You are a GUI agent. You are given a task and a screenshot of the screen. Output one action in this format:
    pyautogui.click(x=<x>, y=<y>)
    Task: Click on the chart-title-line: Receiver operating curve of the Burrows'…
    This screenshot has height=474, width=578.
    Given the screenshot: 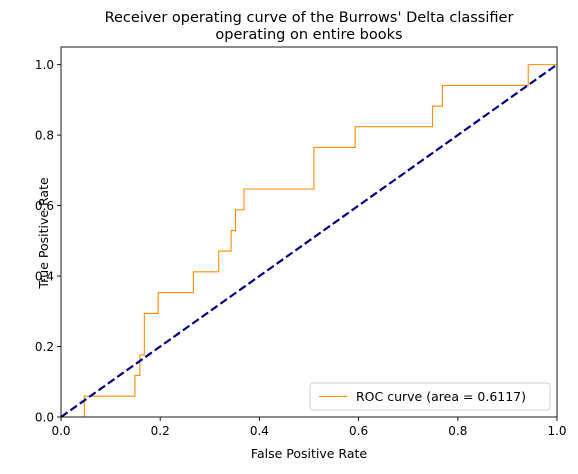 What is the action you would take?
    pyautogui.click(x=309, y=18)
    